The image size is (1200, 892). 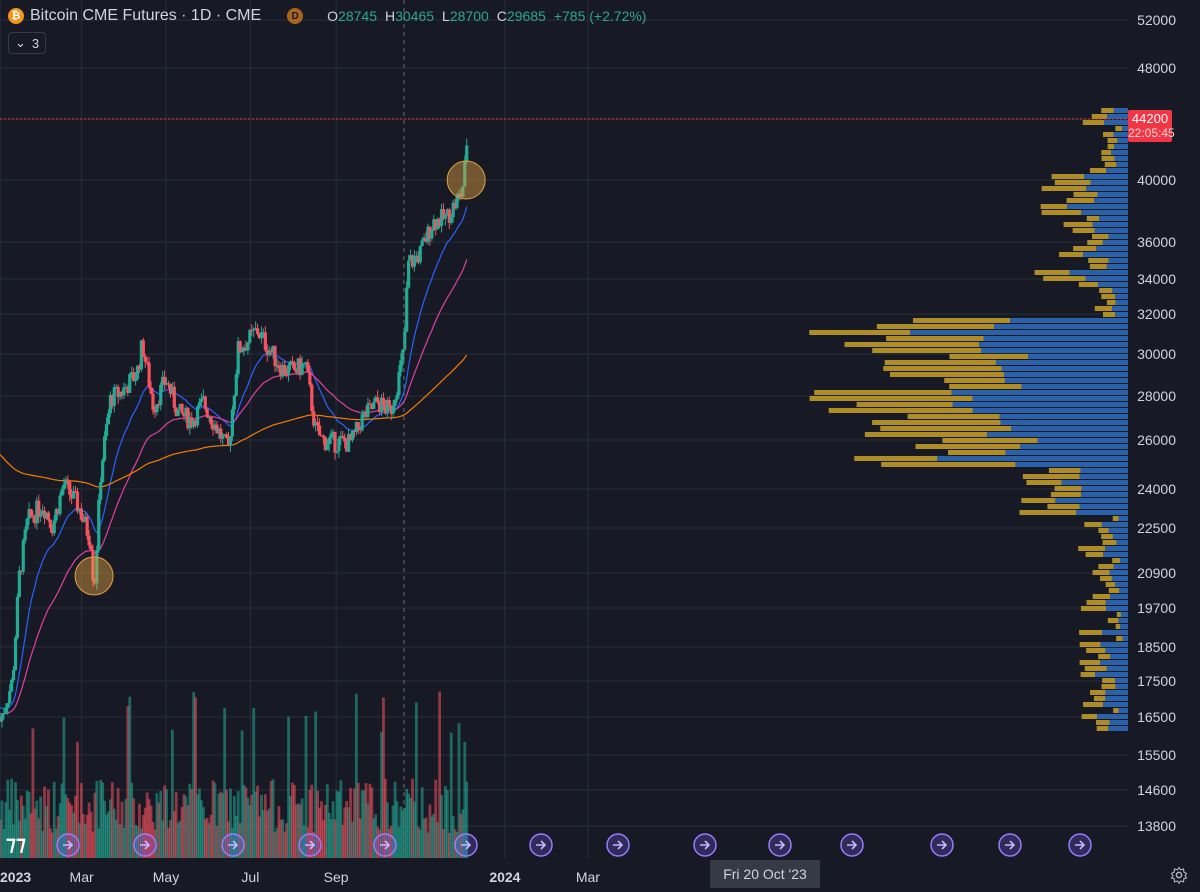 I want to click on price-tick-label: 36000, so click(x=1156, y=242).